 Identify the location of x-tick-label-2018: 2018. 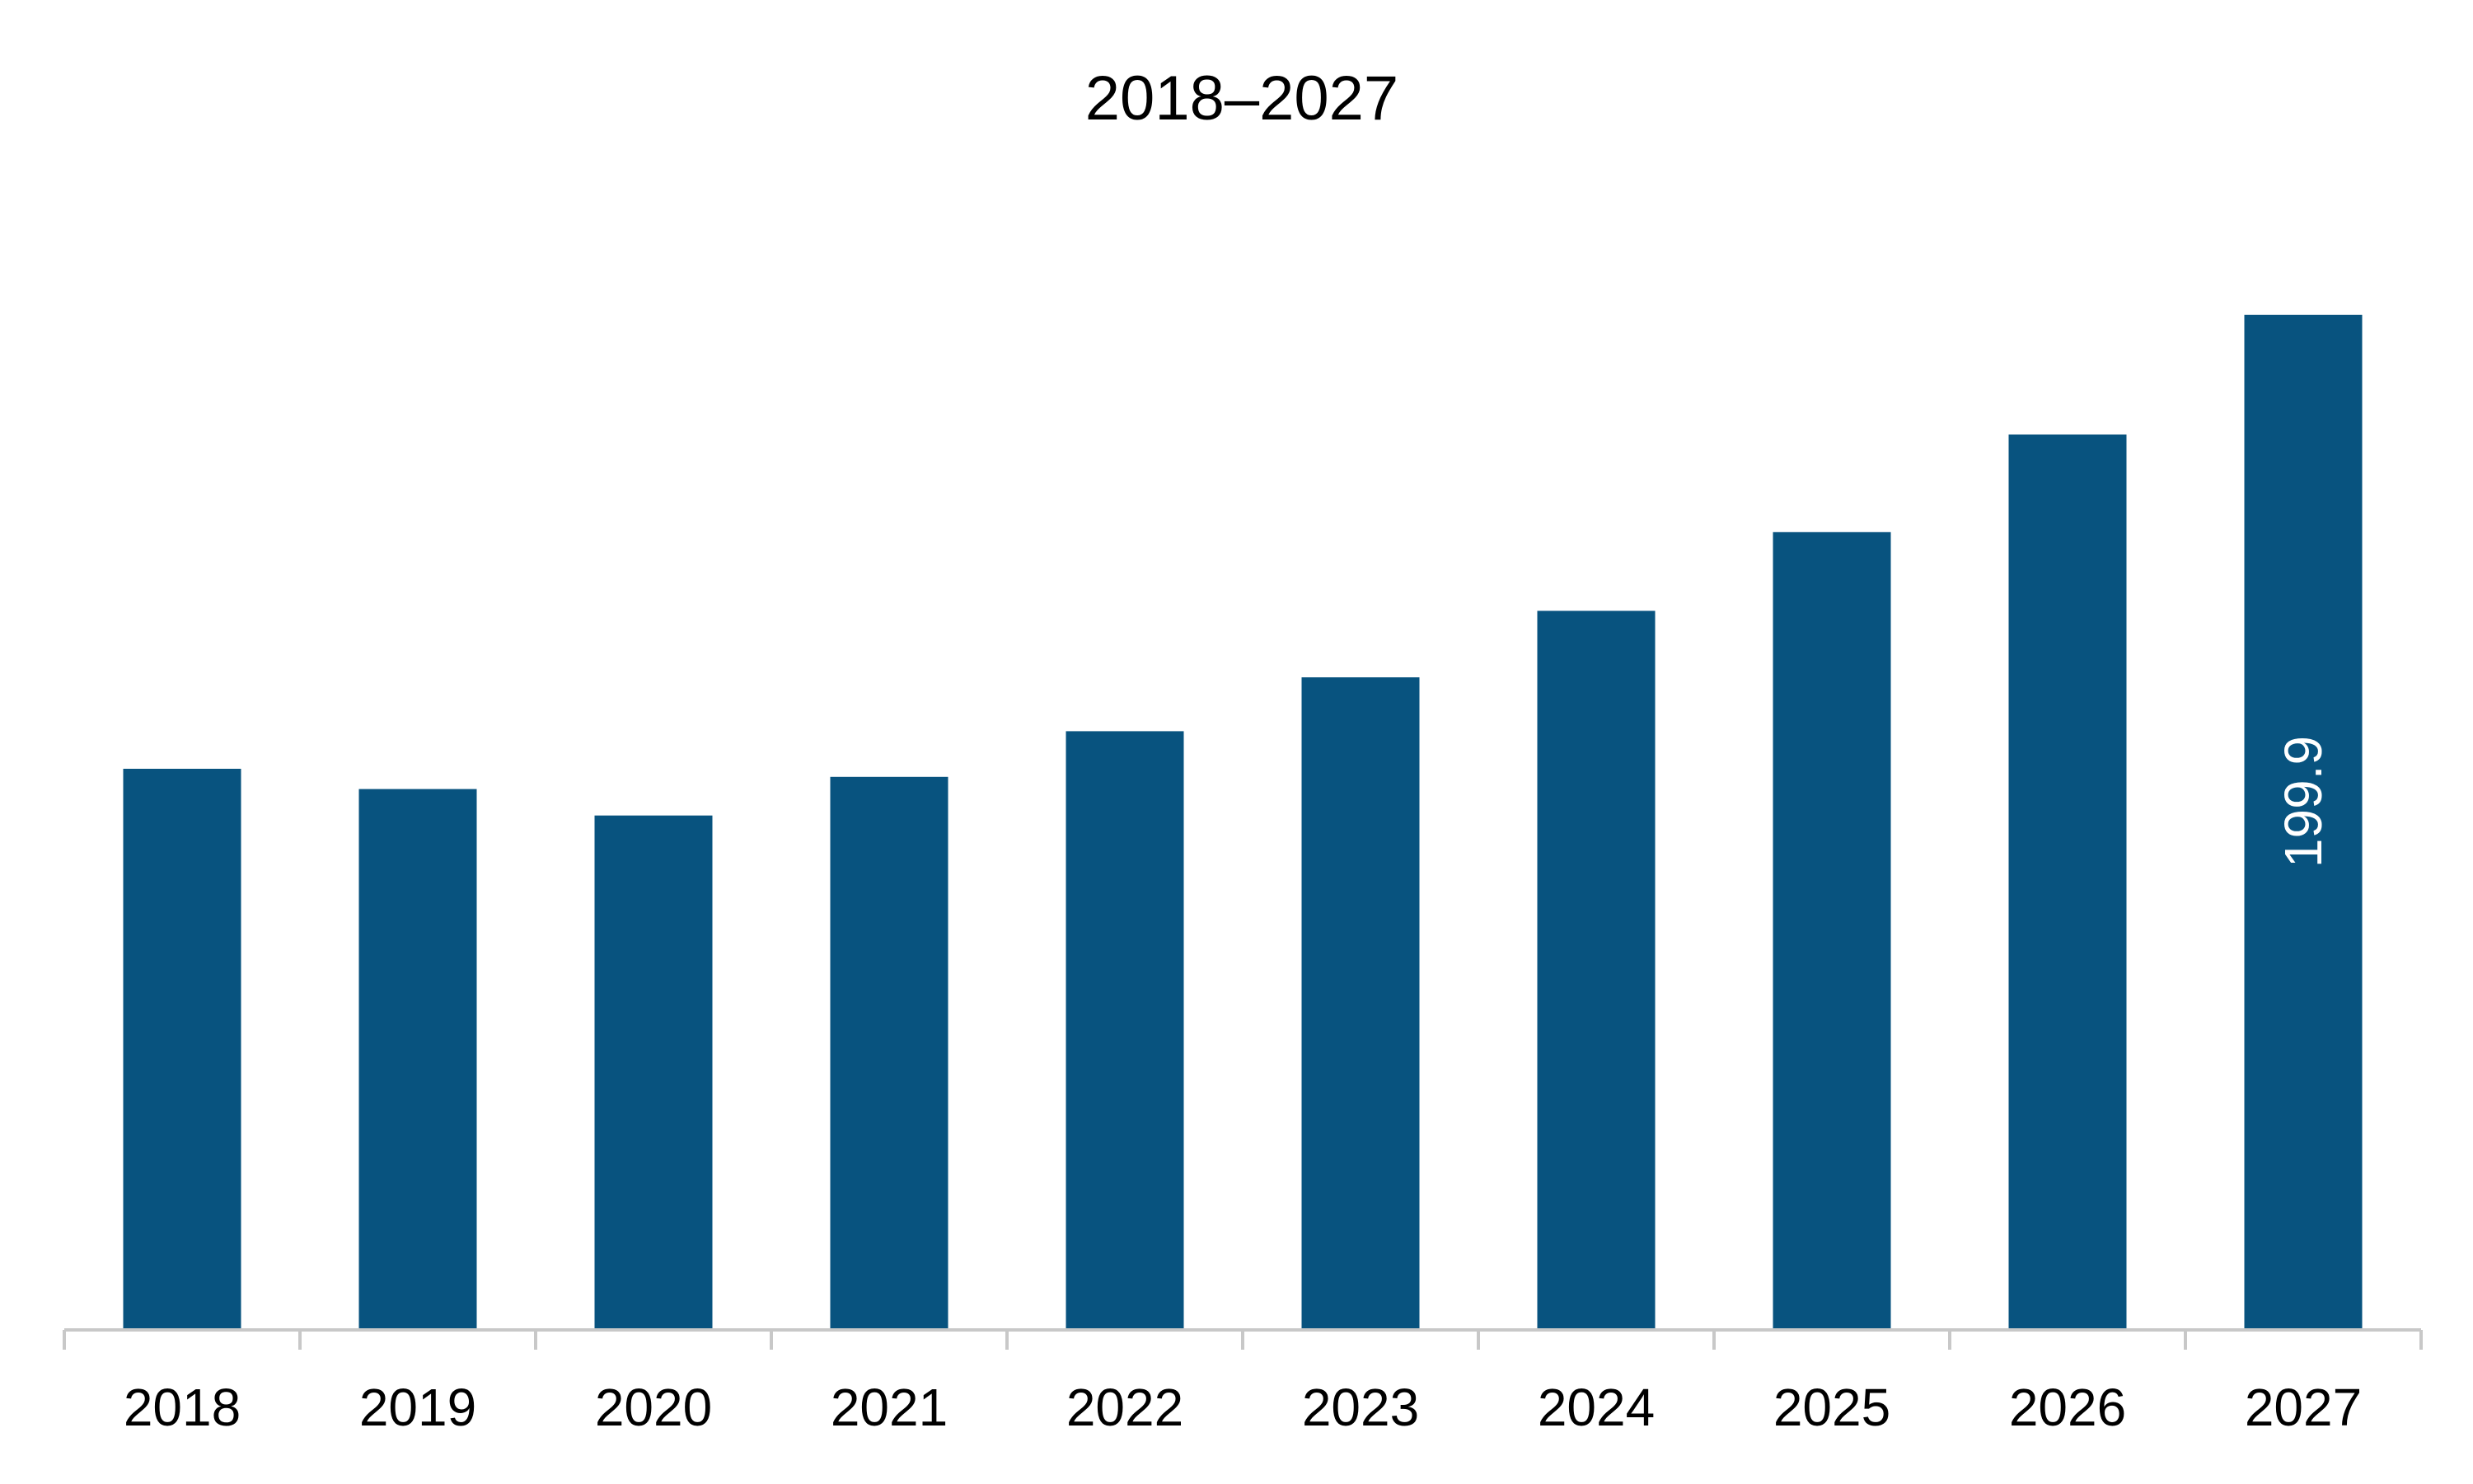
(182, 1408).